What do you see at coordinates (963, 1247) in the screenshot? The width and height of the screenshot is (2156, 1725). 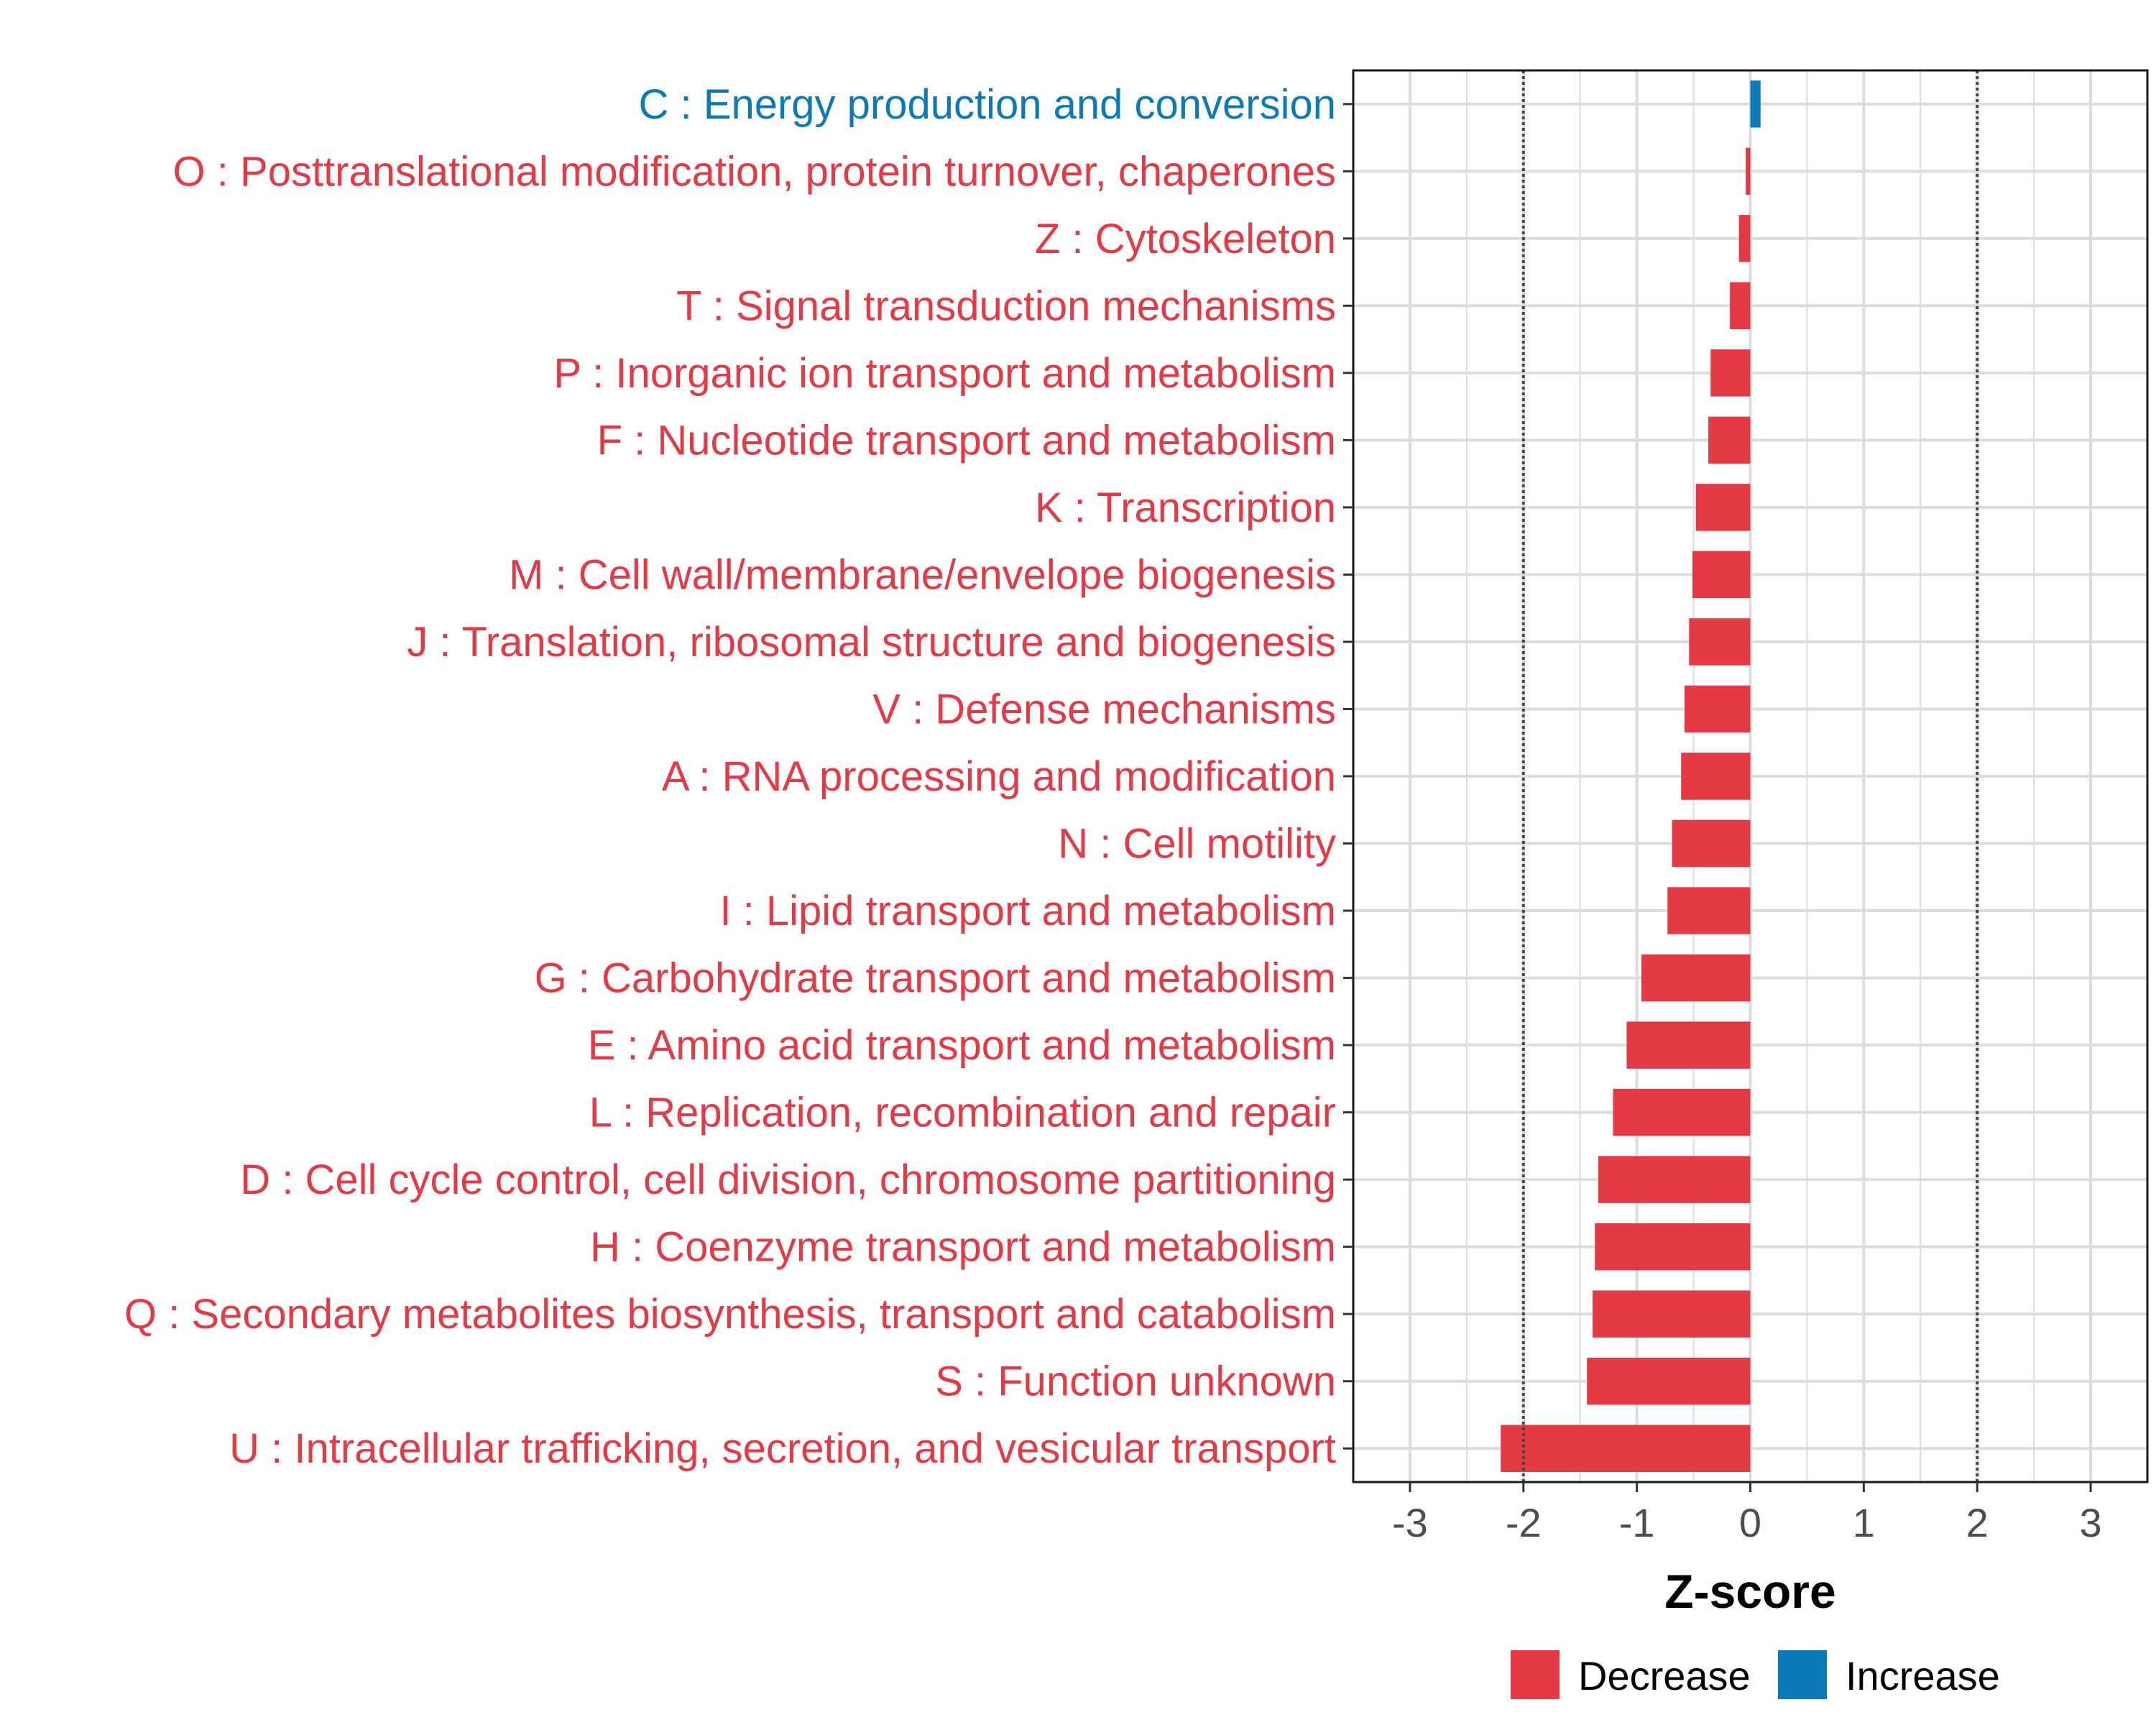 I see `category-label: H : Coenzyme transport and metabolism` at bounding box center [963, 1247].